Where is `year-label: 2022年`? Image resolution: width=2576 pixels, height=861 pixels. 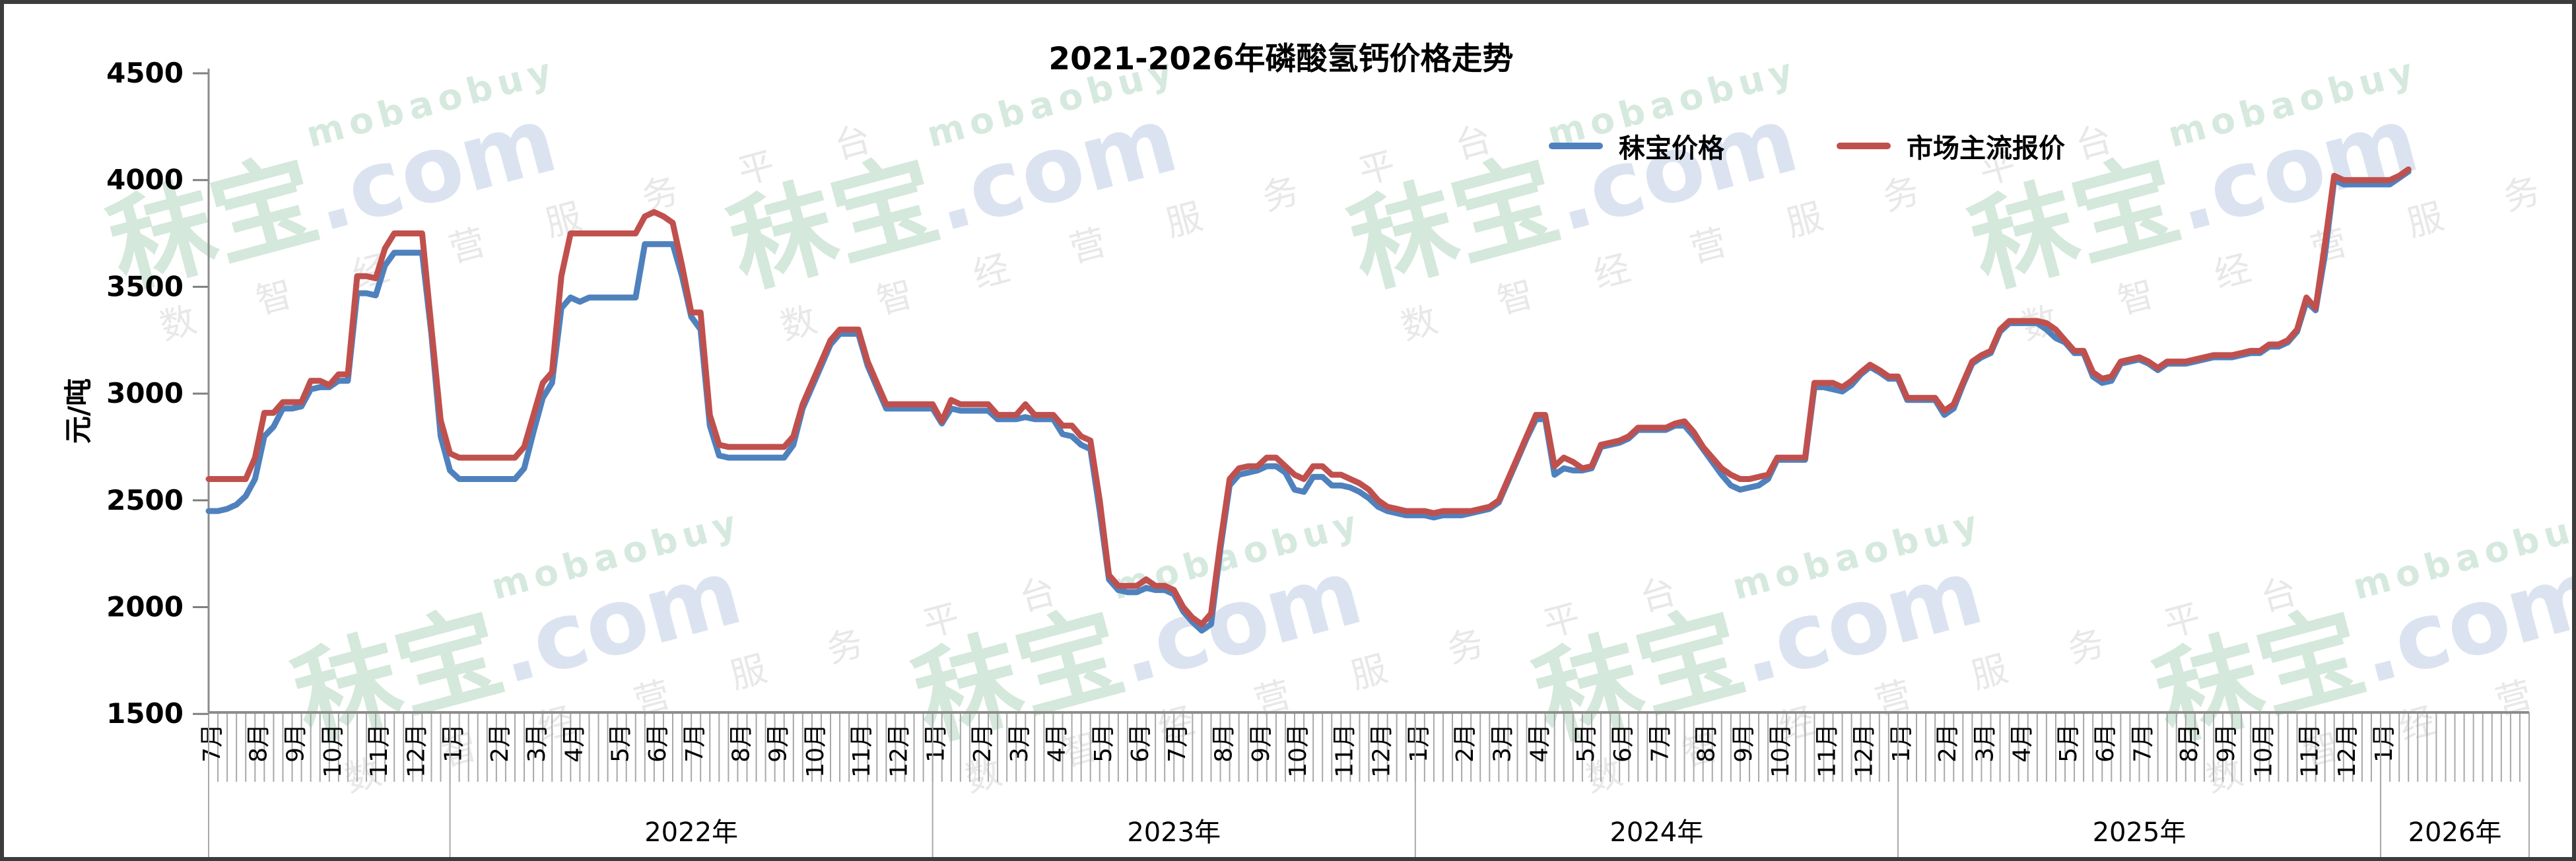 year-label: 2022年 is located at coordinates (691, 832).